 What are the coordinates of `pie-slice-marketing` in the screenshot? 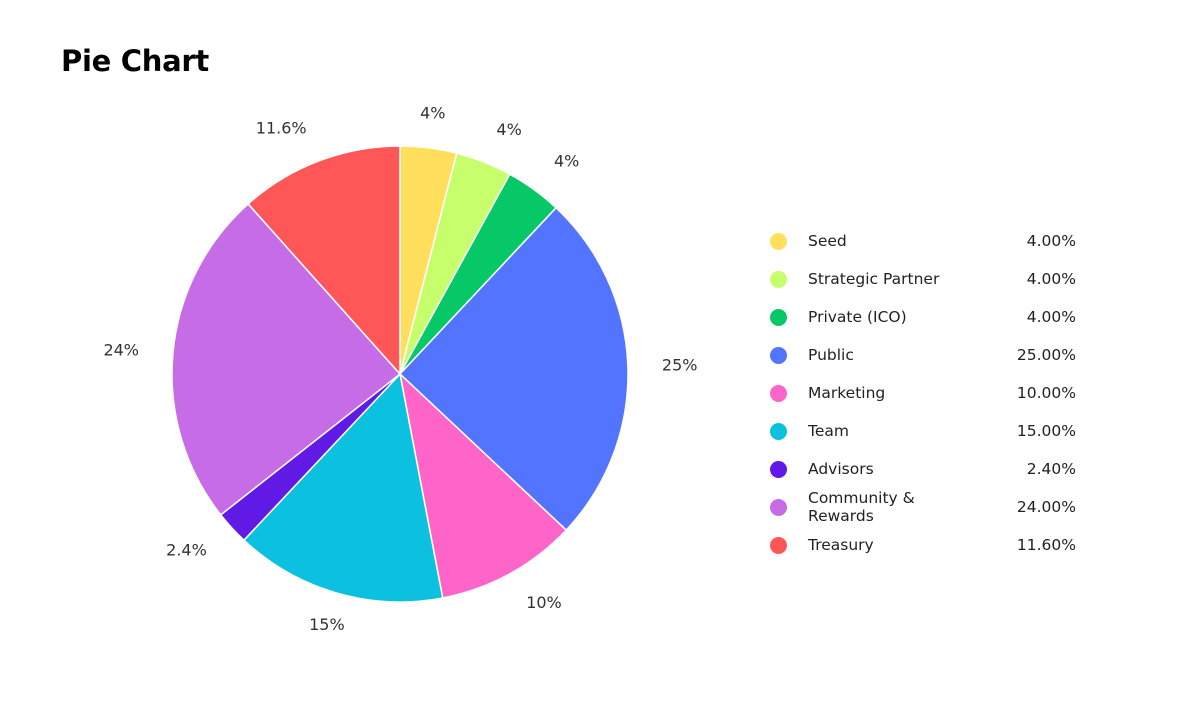 It's located at (483, 485).